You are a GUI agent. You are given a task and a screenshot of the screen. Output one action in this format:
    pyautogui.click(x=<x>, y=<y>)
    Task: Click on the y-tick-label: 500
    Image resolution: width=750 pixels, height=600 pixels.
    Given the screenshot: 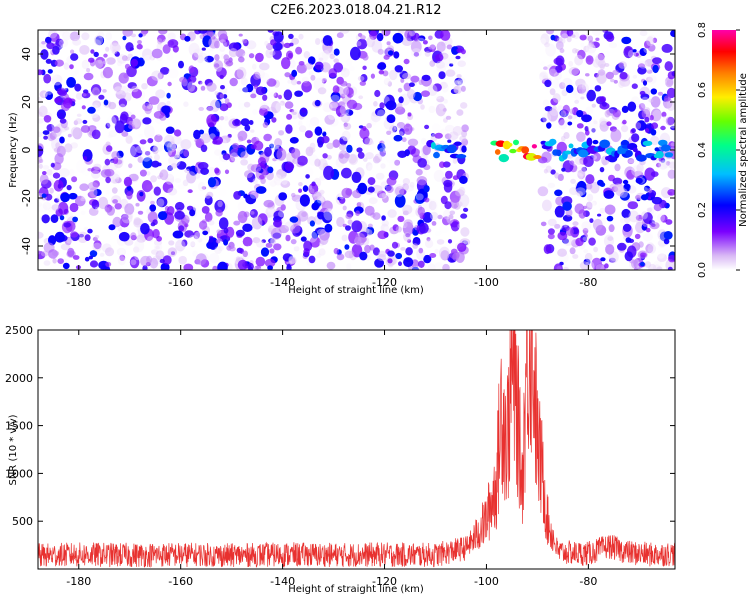 What is the action you would take?
    pyautogui.click(x=22, y=521)
    